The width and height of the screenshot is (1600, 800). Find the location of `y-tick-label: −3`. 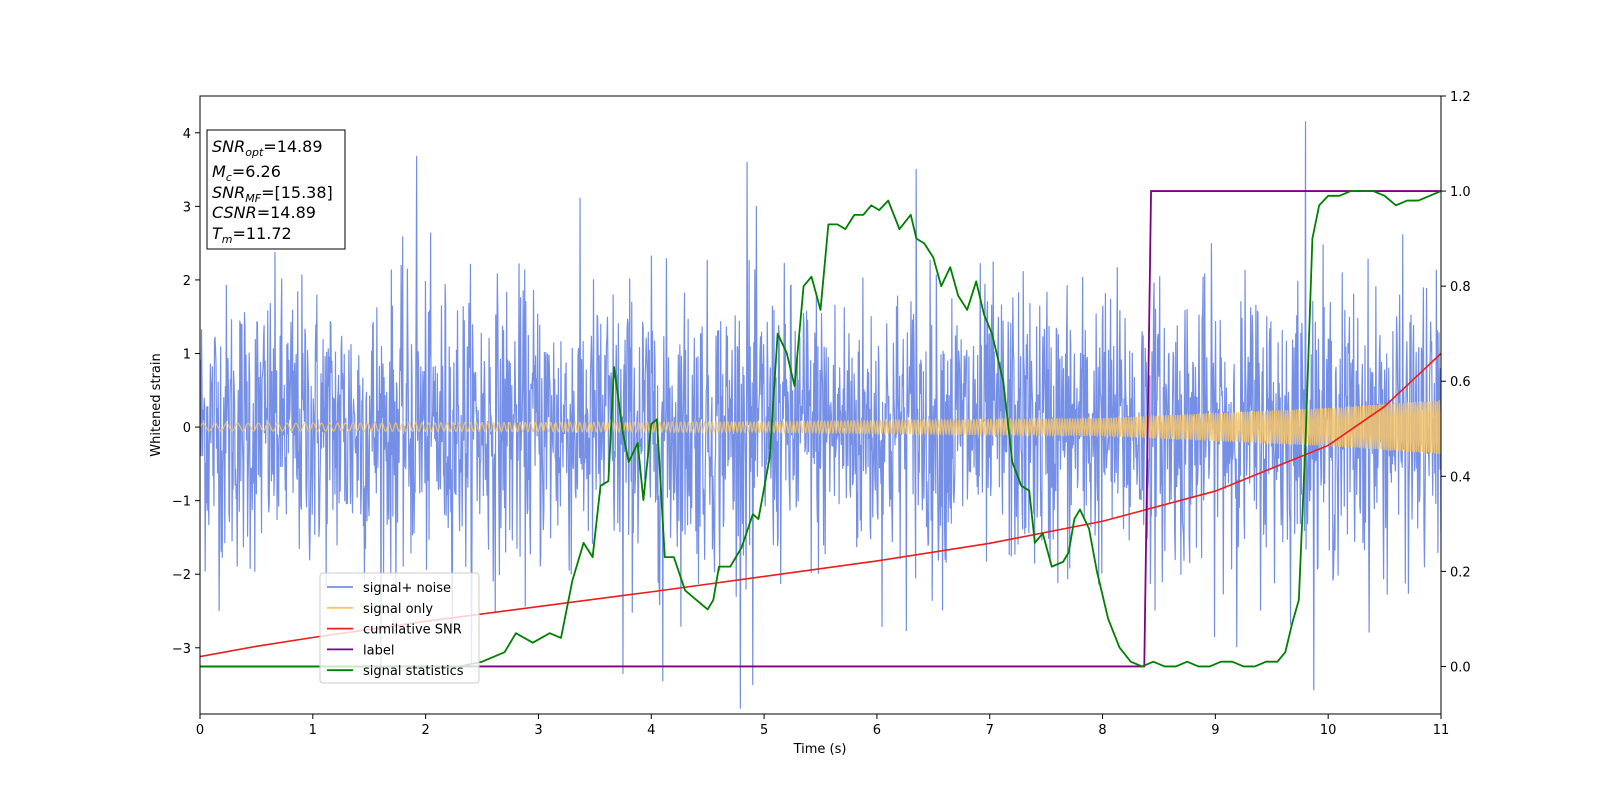

y-tick-label: −3 is located at coordinates (181, 649).